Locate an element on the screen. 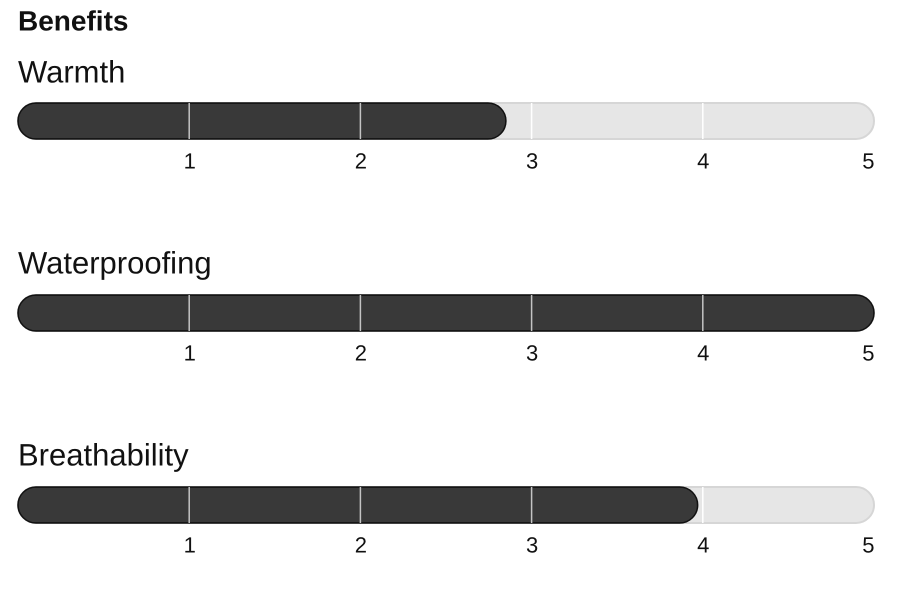 Image resolution: width=908 pixels, height=614 pixels. text: Benefits is located at coordinates (73, 20).